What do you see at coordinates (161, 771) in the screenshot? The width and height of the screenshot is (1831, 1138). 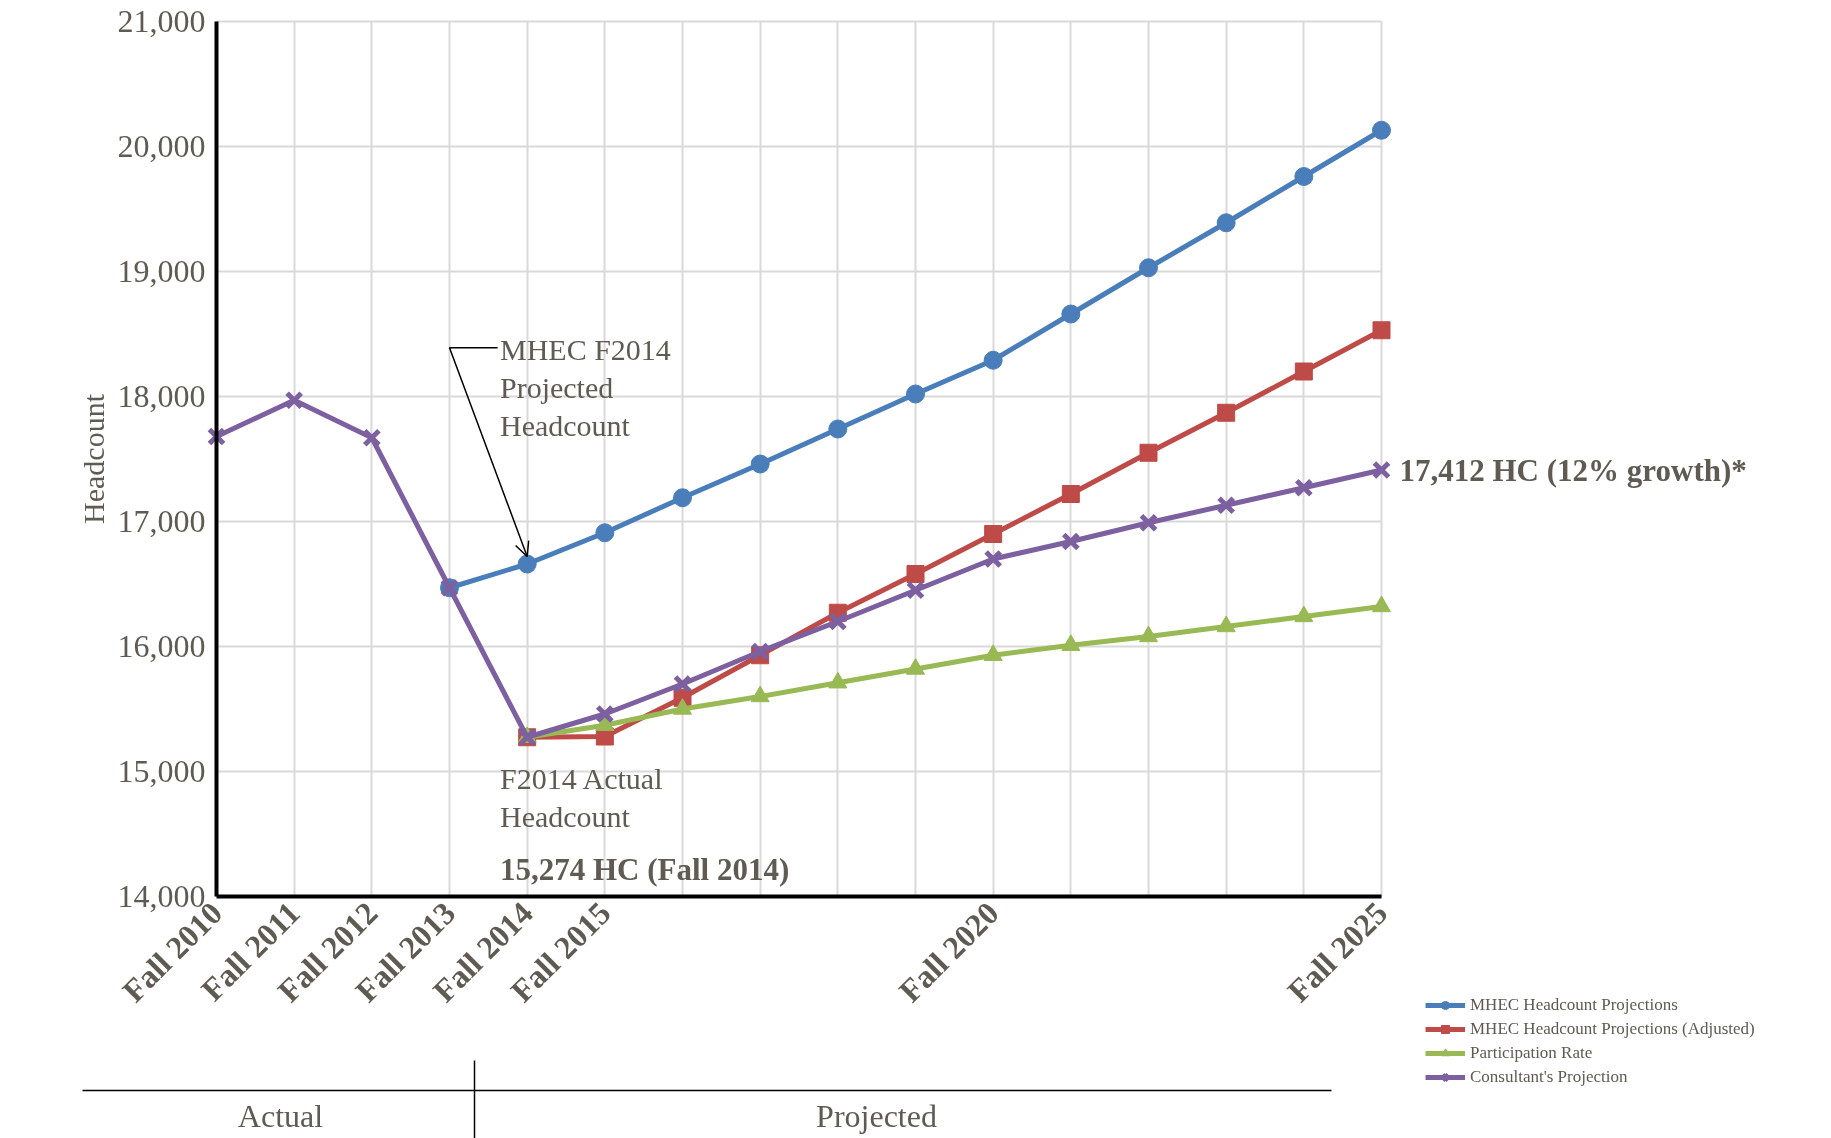 I see `y-tick-label: 15,000` at bounding box center [161, 771].